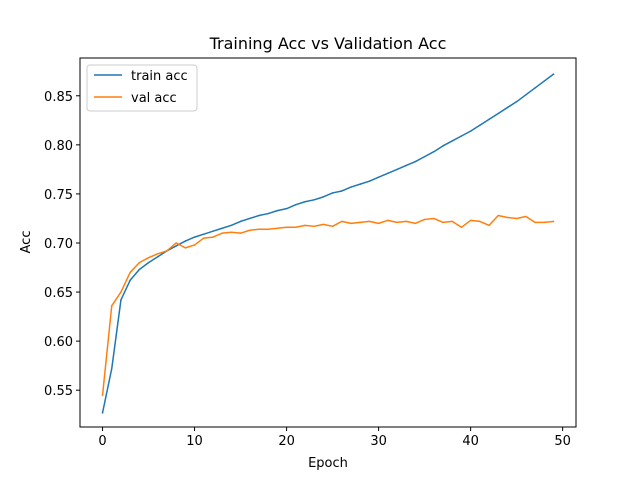  What do you see at coordinates (102, 441) in the screenshot?
I see `x-tick-label: 0` at bounding box center [102, 441].